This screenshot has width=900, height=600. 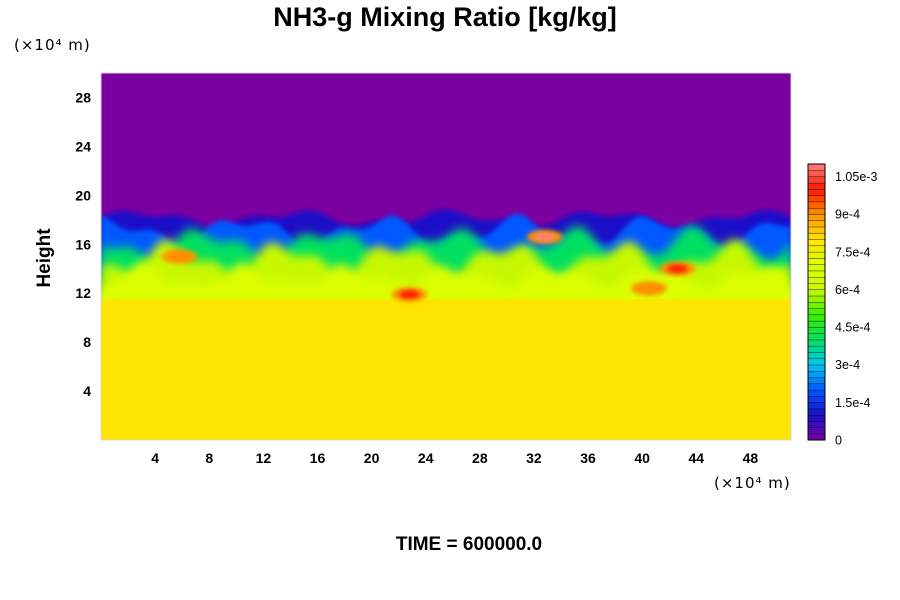 What do you see at coordinates (534, 458) in the screenshot?
I see `x-tick-label: 32` at bounding box center [534, 458].